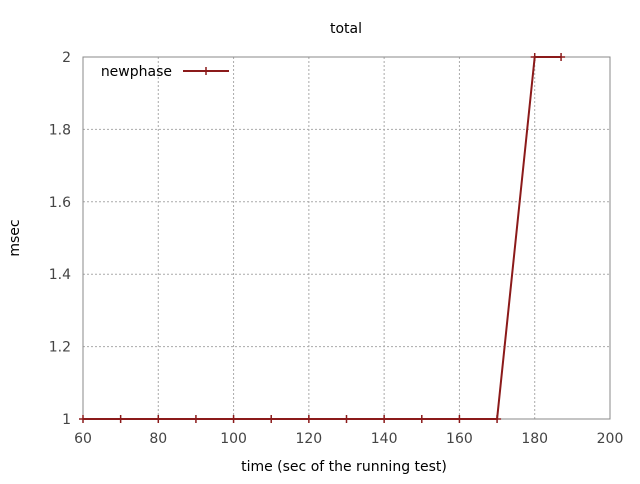 This screenshot has height=484, width=640. What do you see at coordinates (66, 420) in the screenshot?
I see `y-tick-label: 1` at bounding box center [66, 420].